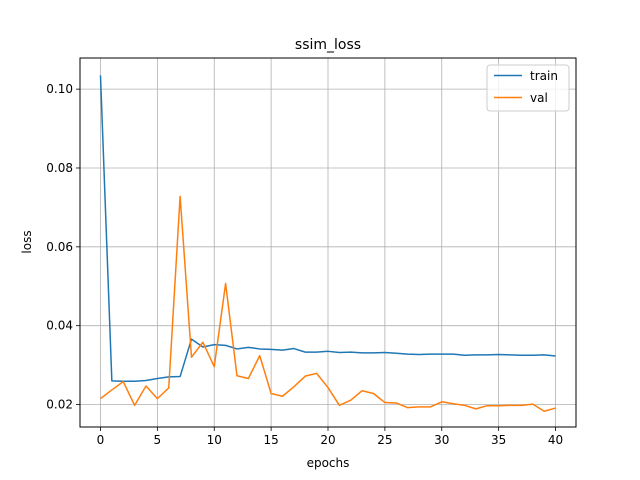 The height and width of the screenshot is (480, 640). I want to click on x-tick-label: 15, so click(270, 440).